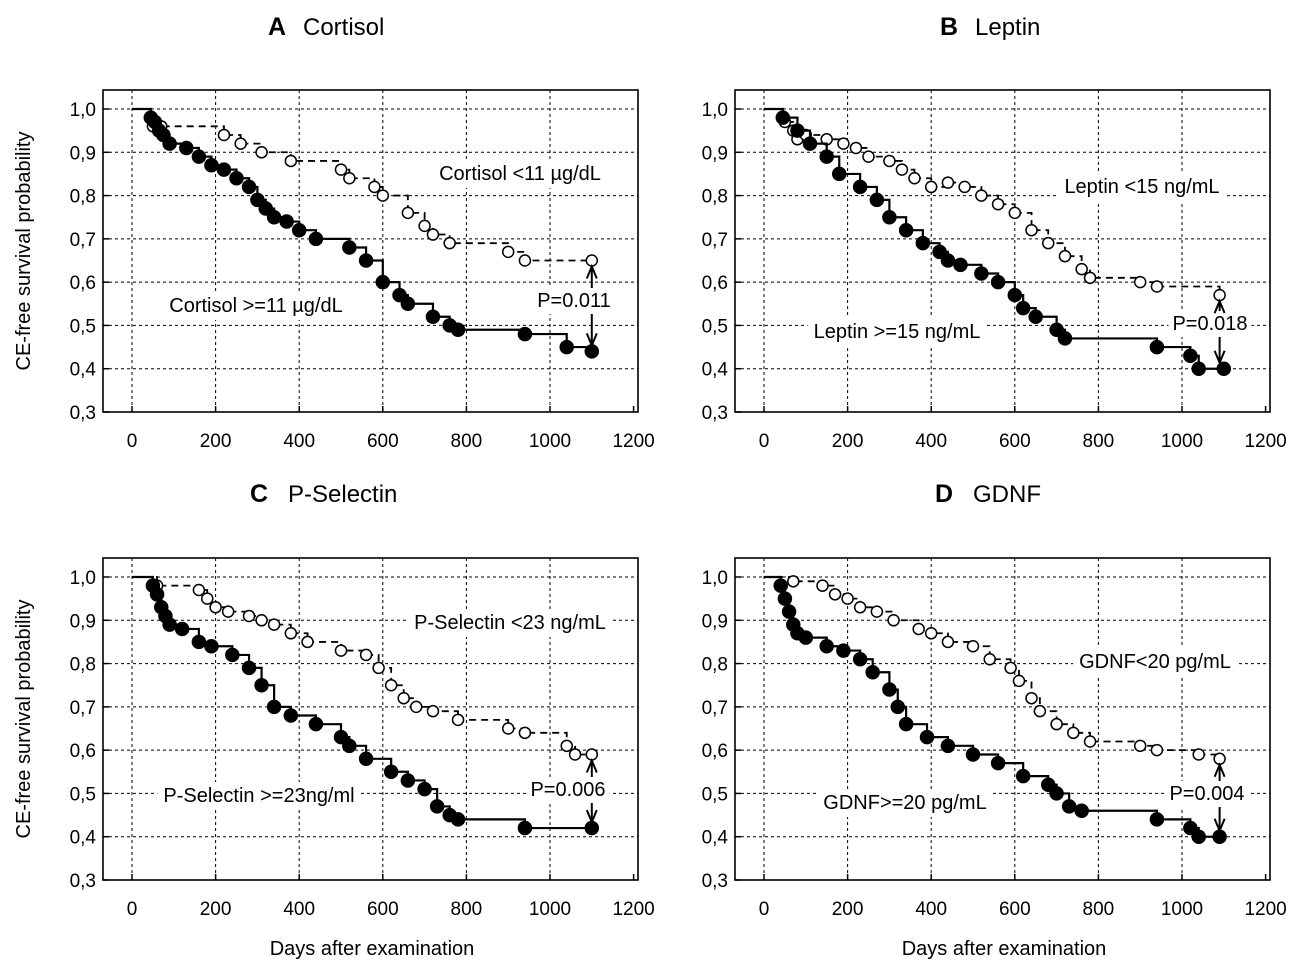 The width and height of the screenshot is (1299, 962). What do you see at coordinates (1265, 441) in the screenshot?
I see `x-tick-label: 1200` at bounding box center [1265, 441].